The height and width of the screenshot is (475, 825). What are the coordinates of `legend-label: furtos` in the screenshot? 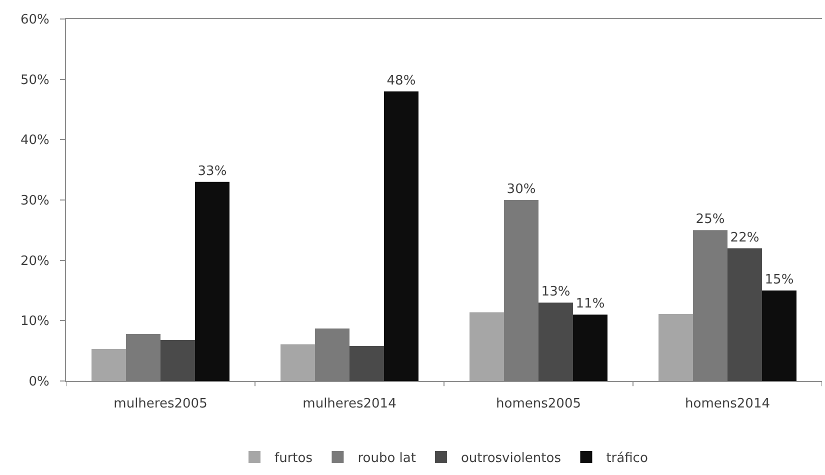 It's located at (293, 458).